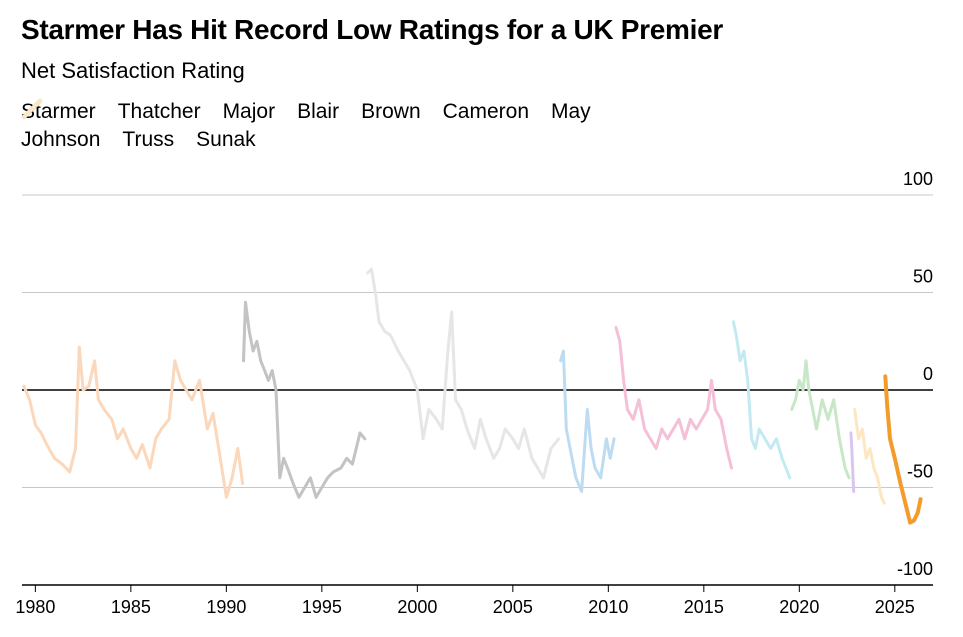 The width and height of the screenshot is (963, 637). Describe the element at coordinates (761, 400) in the screenshot. I see `series-line-may` at that location.